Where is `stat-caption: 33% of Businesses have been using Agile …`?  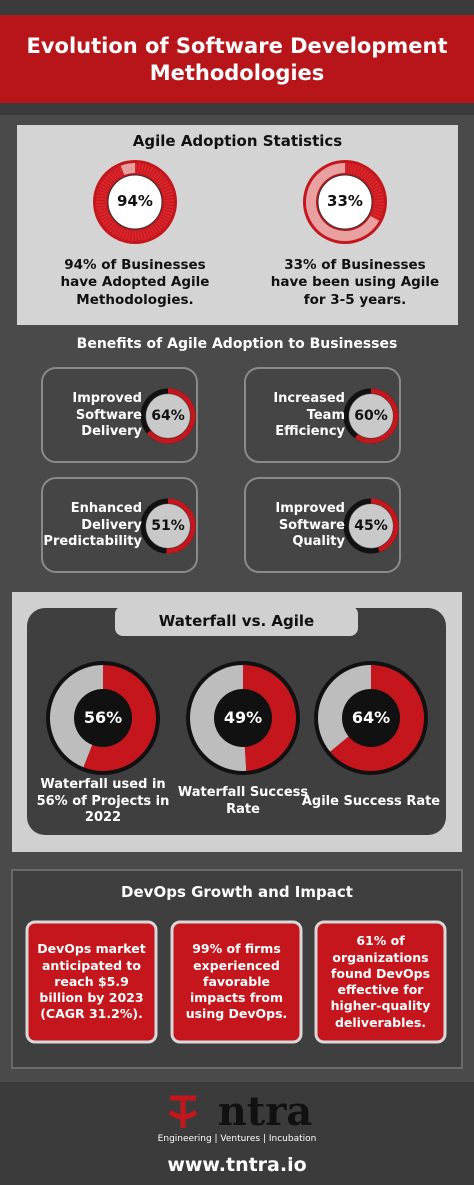
stat-caption: 33% of Businesses have been using Agile … is located at coordinates (355, 282).